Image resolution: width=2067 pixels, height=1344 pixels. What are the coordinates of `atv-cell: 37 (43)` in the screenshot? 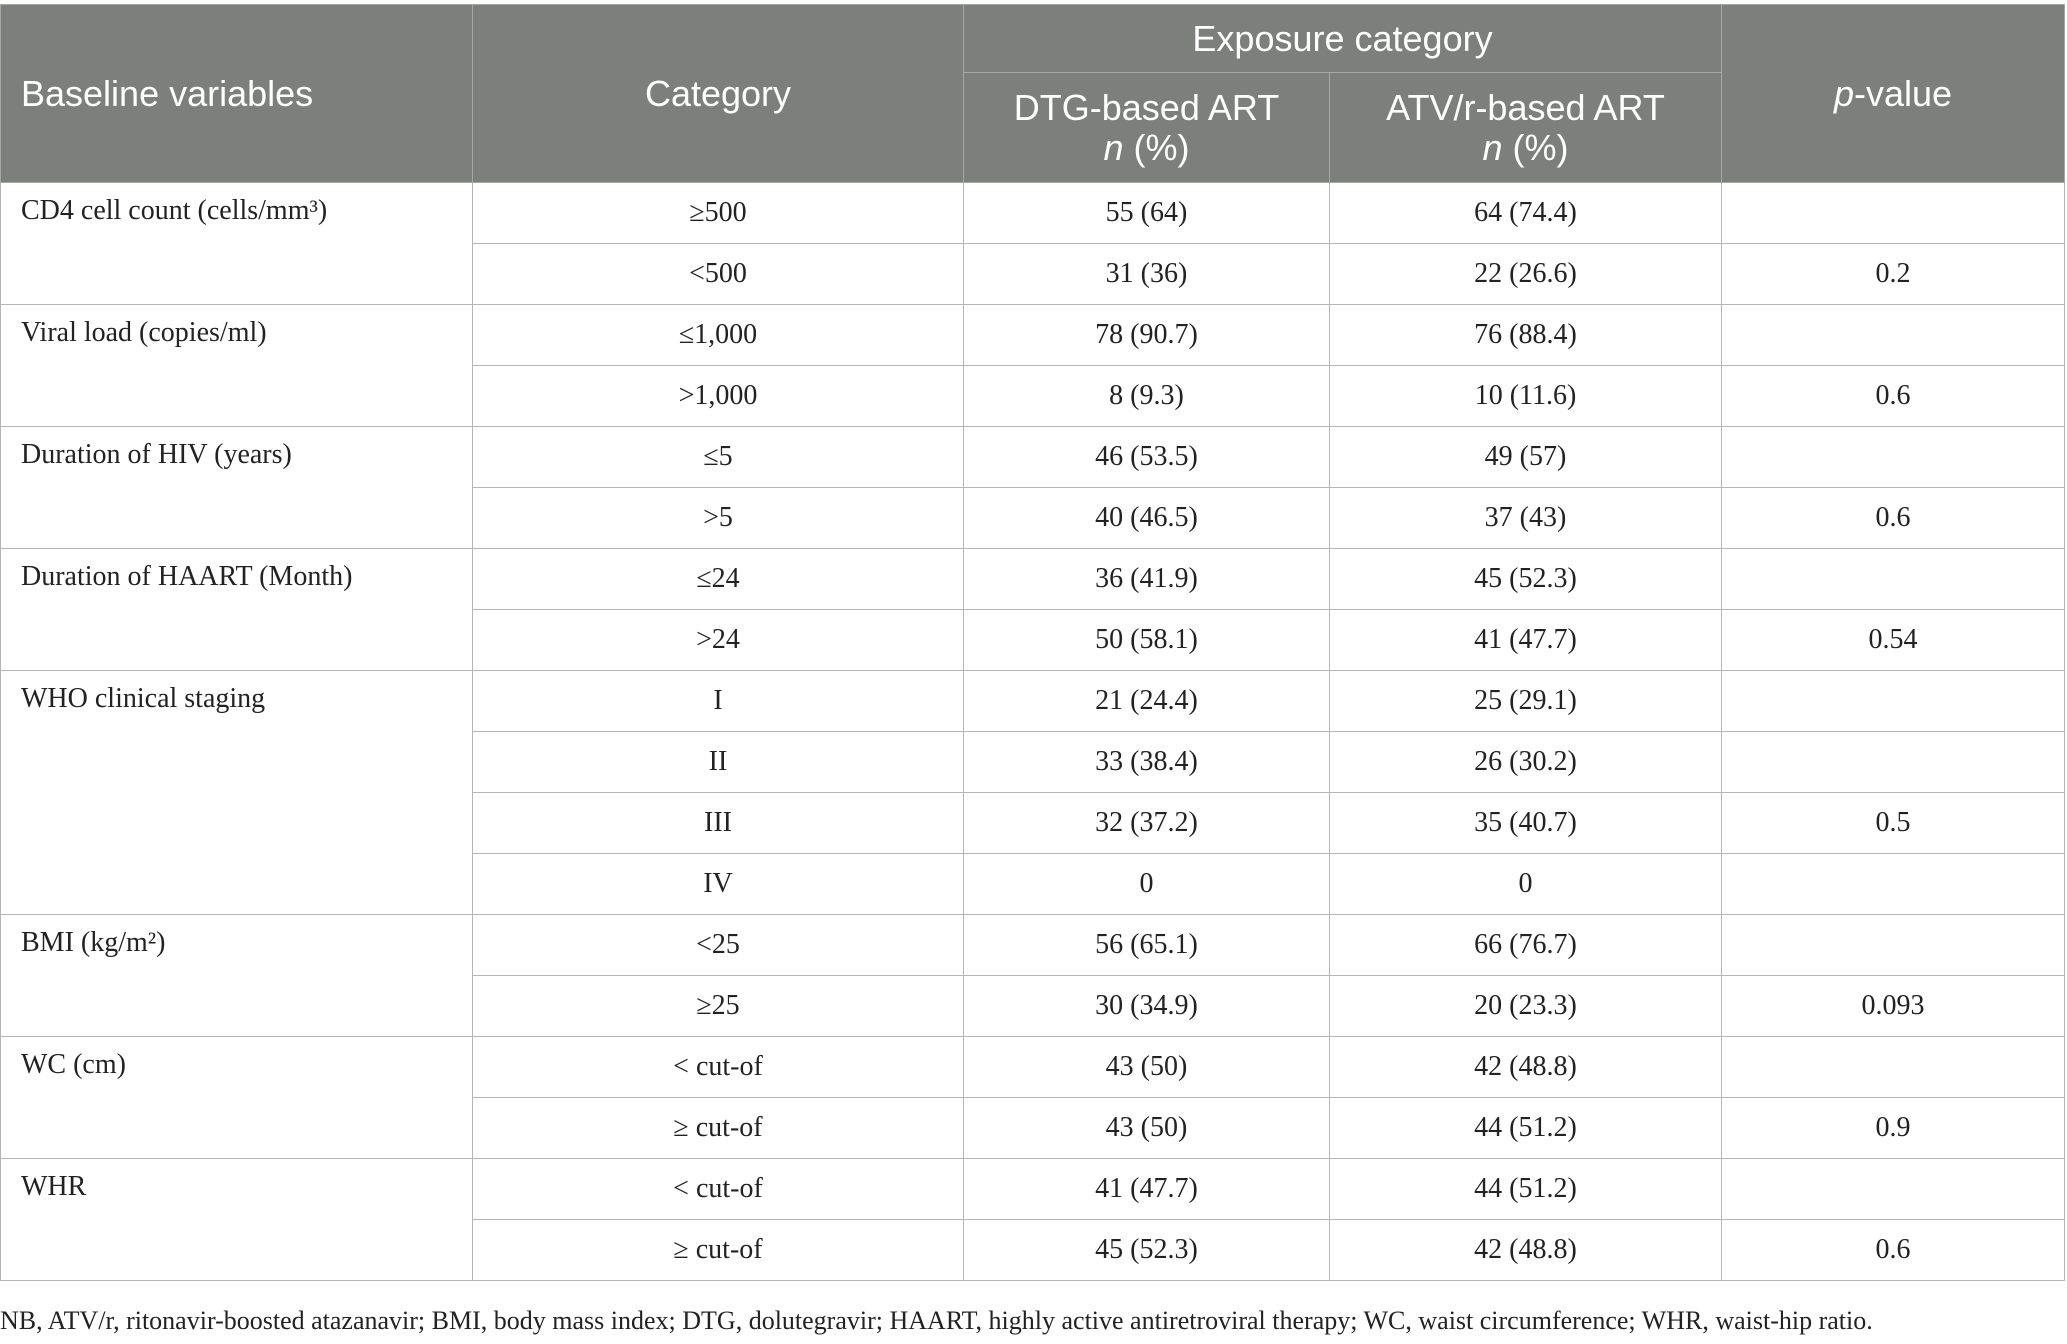 It's located at (1525, 518).